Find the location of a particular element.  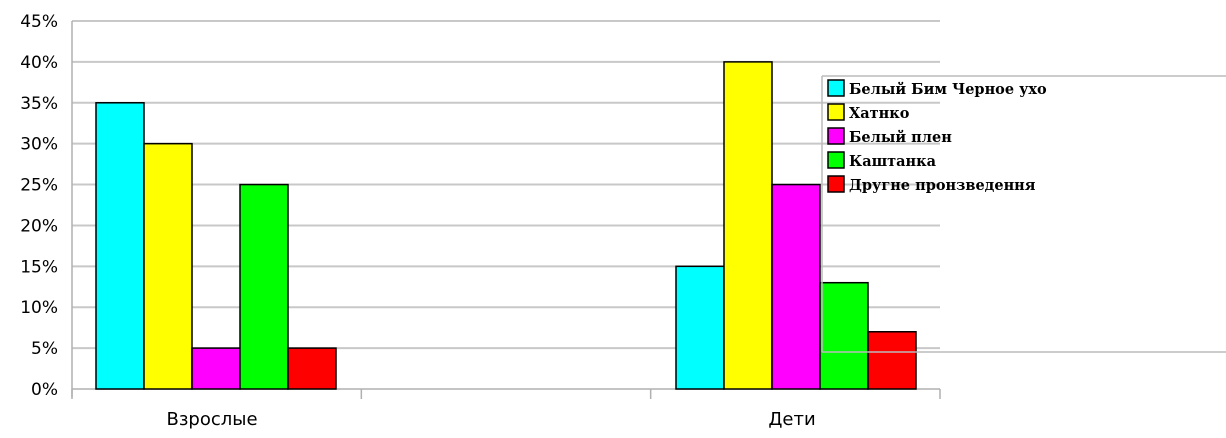

legend-label: Белый плен is located at coordinates (900, 137).